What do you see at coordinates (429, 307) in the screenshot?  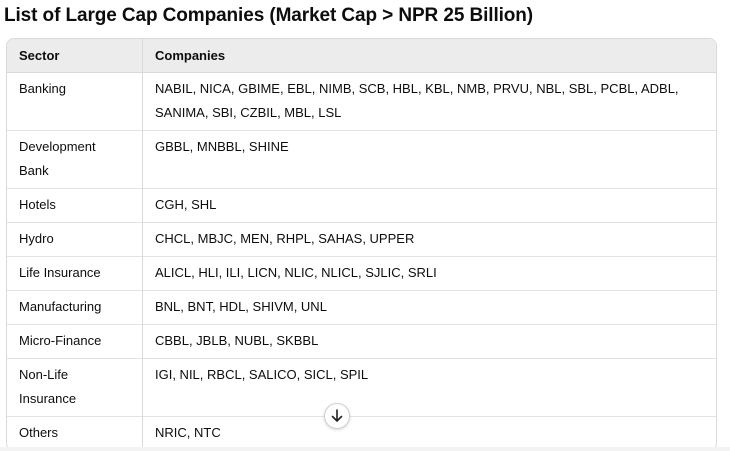 I see `companies-cell: BNL, BNT, HDL, SHIVM, UNL` at bounding box center [429, 307].